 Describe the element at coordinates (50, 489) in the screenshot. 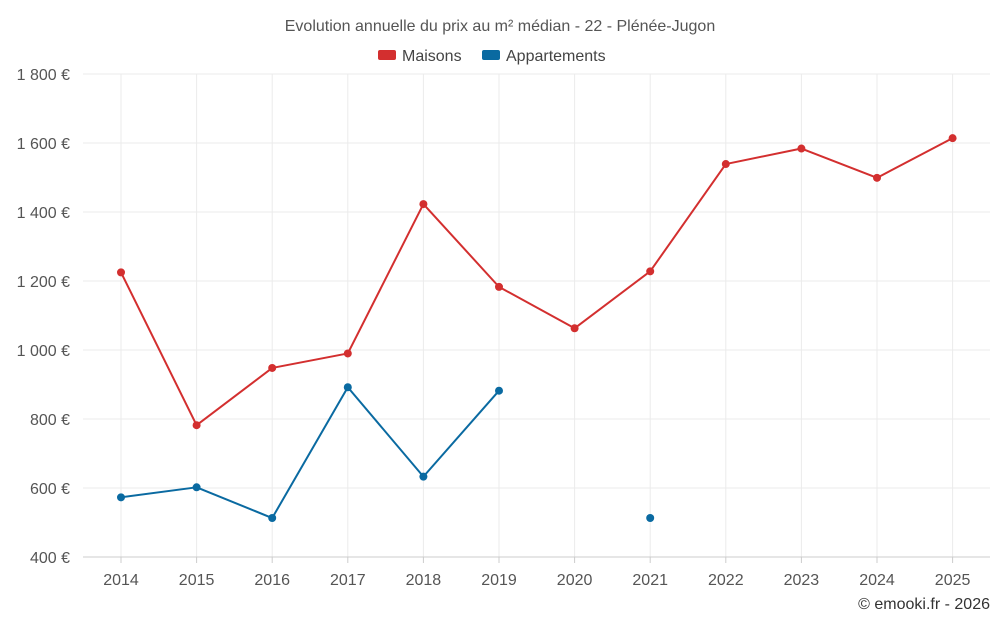

I see `y-tick-label: 600 €` at that location.